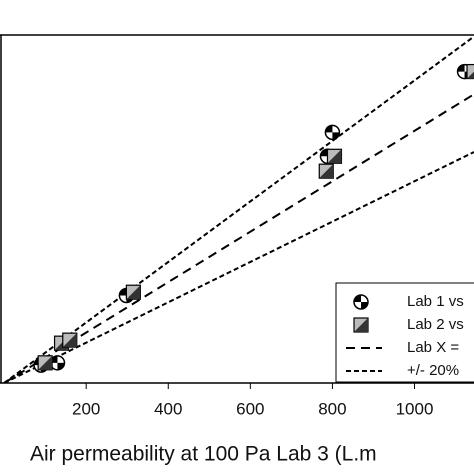  What do you see at coordinates (203, 454) in the screenshot?
I see `x-axis-label: Air permeability at 100 Pa Lab 3 (L.m` at bounding box center [203, 454].